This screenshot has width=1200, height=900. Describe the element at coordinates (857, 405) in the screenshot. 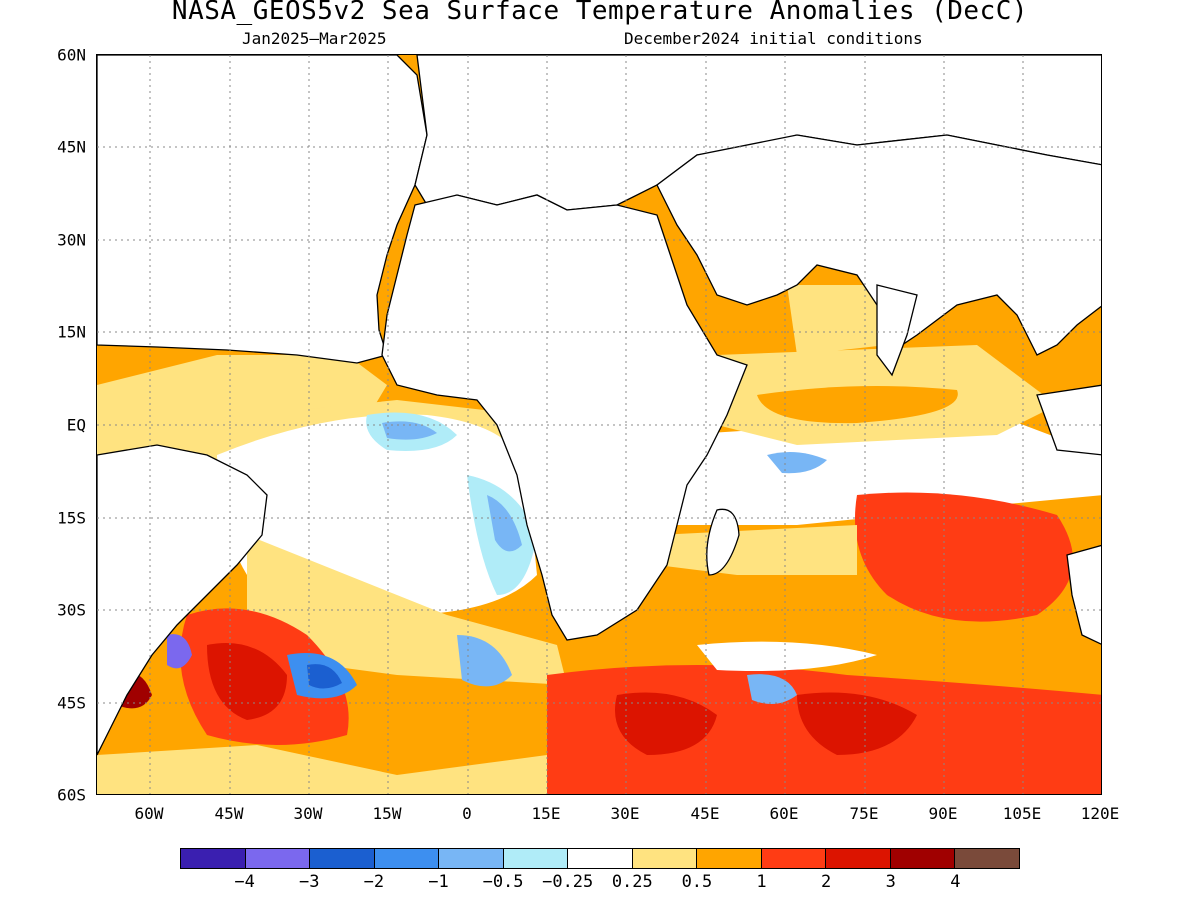

I see `indian-ocean-warm-band` at that location.